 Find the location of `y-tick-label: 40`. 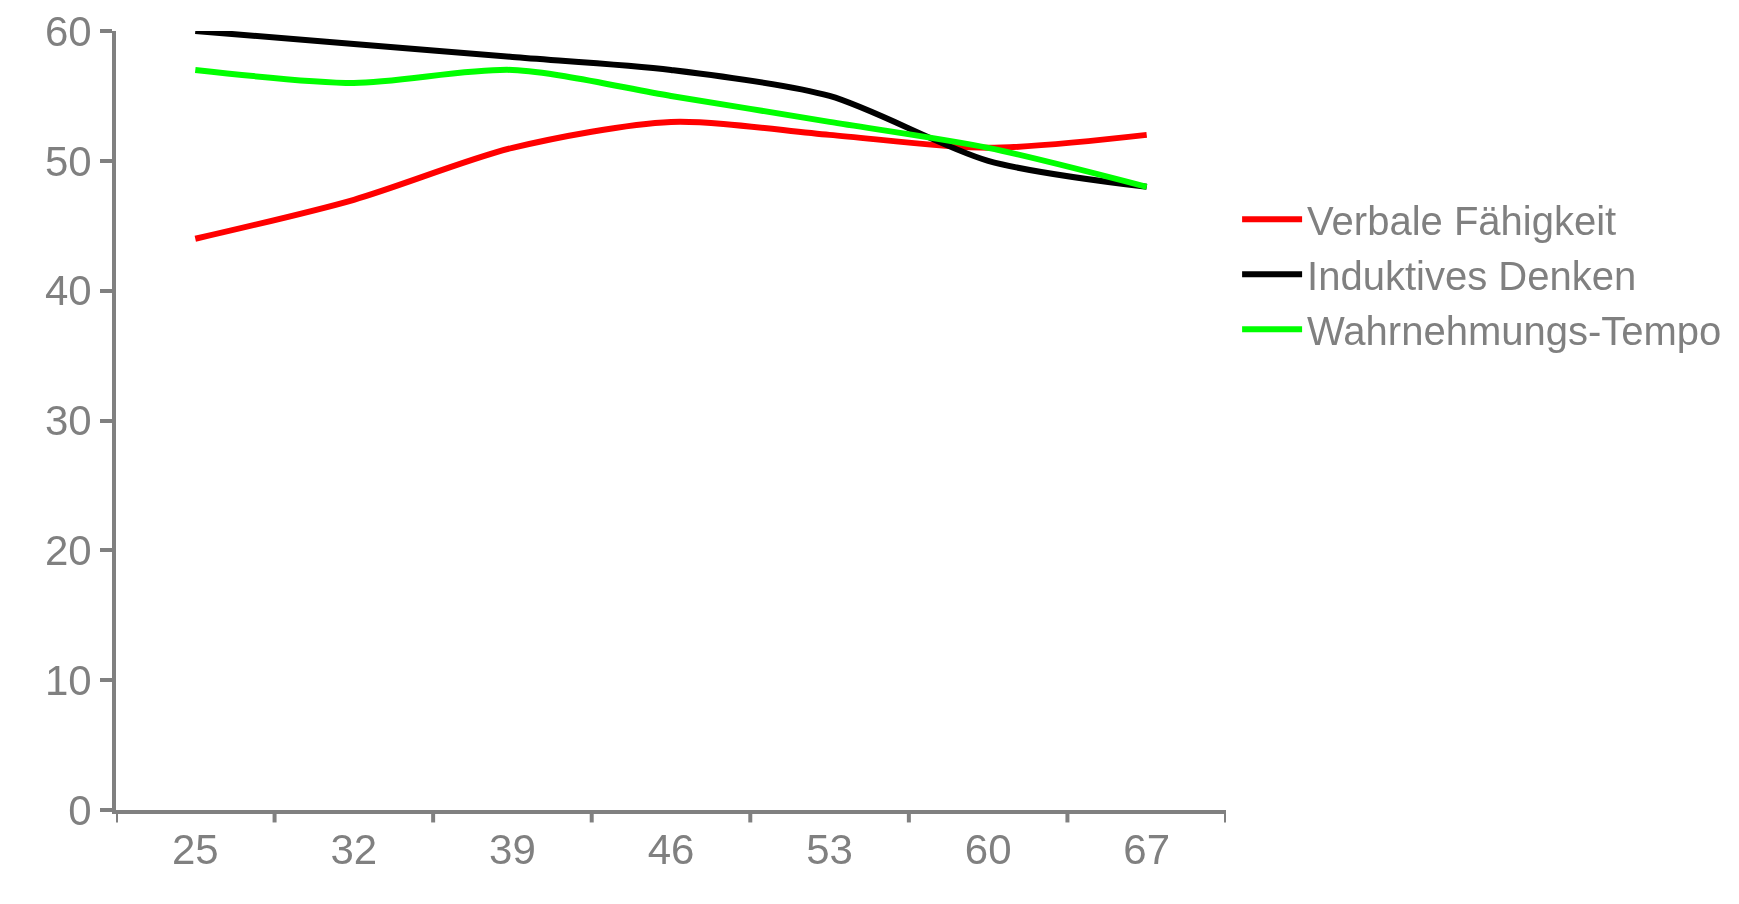

y-tick-label: 40 is located at coordinates (68, 291).